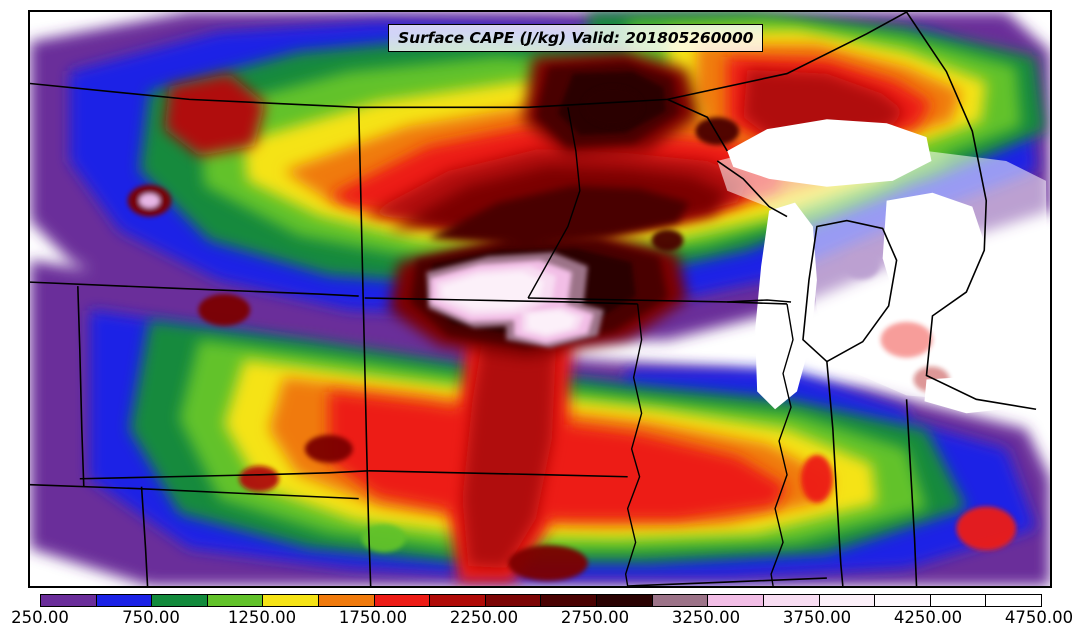 This screenshot has height=633, width=1081. I want to click on colorbar-tick-3250: 3250.00, so click(706, 617).